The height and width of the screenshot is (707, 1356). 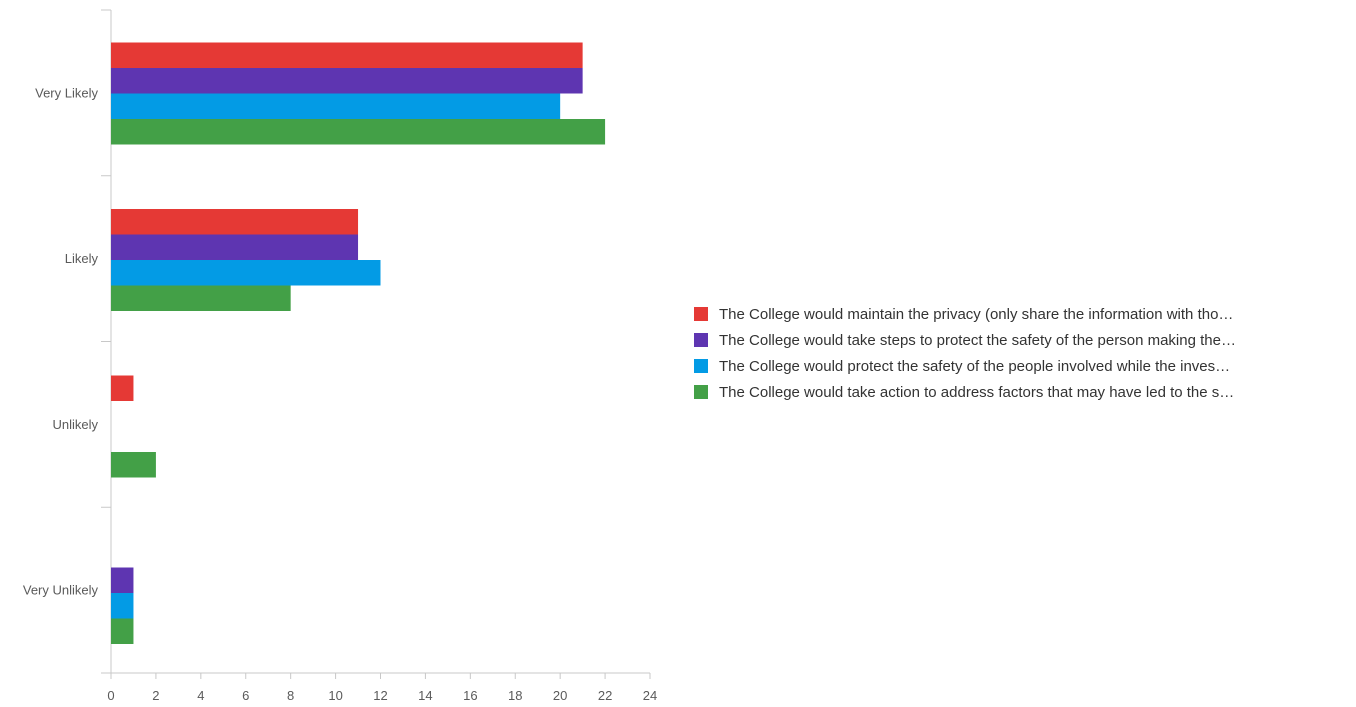 What do you see at coordinates (245, 695) in the screenshot?
I see `x-tick-label: 6` at bounding box center [245, 695].